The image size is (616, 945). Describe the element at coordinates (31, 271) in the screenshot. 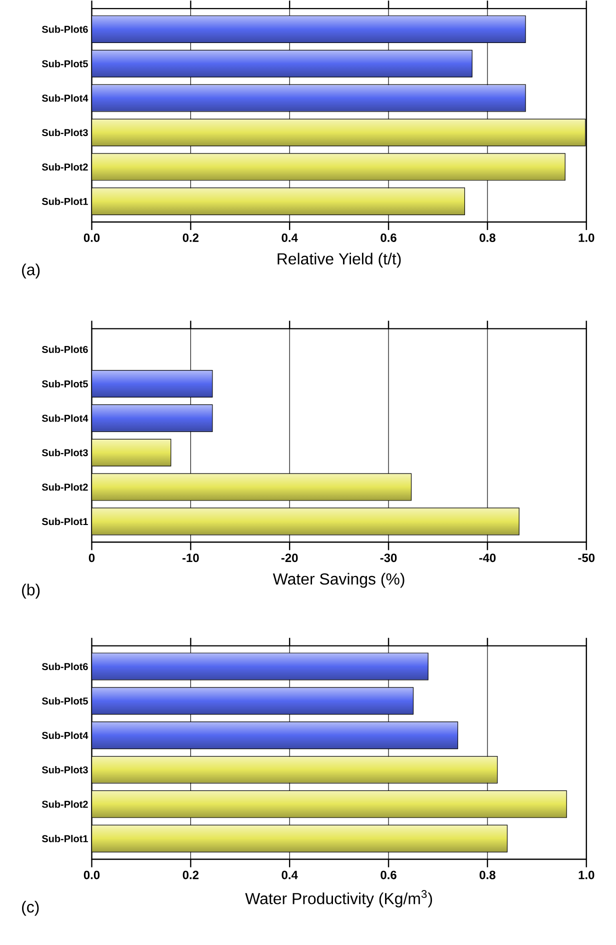

I see `text: (a)` at that location.